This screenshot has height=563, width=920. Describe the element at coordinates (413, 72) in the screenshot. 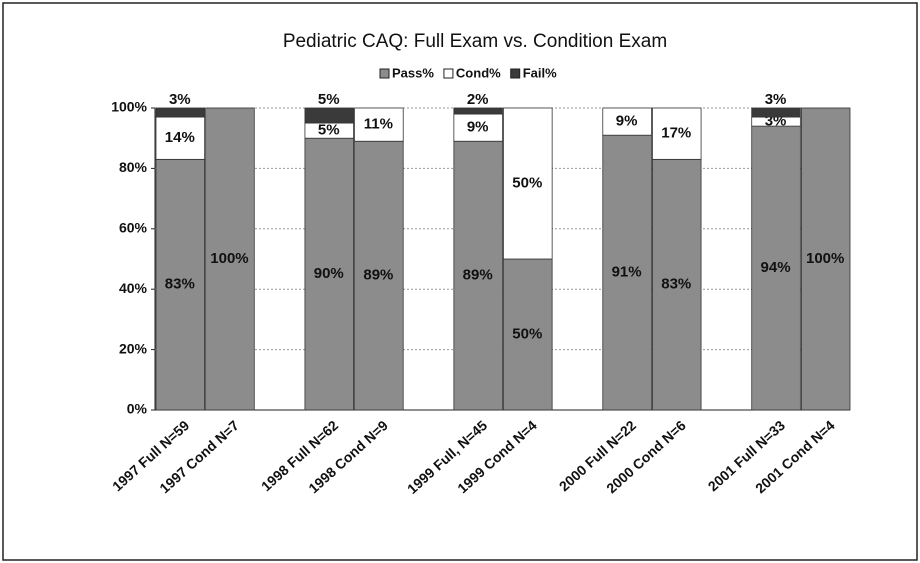

I see `legend-entry: Pass%` at that location.